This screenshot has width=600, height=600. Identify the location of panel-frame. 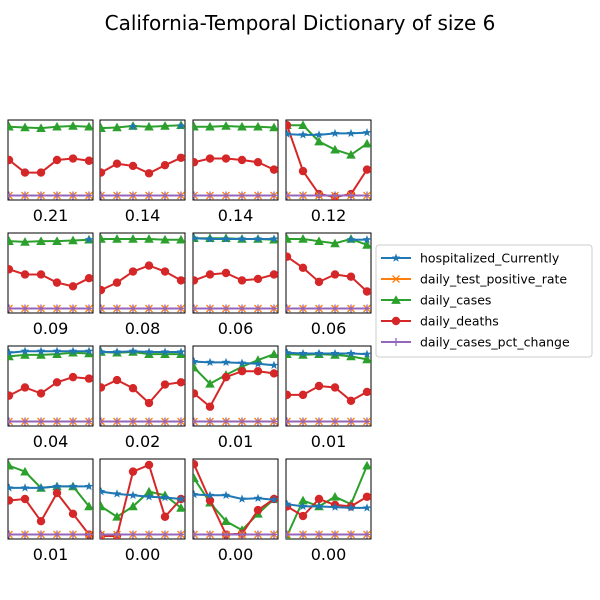
(142, 160).